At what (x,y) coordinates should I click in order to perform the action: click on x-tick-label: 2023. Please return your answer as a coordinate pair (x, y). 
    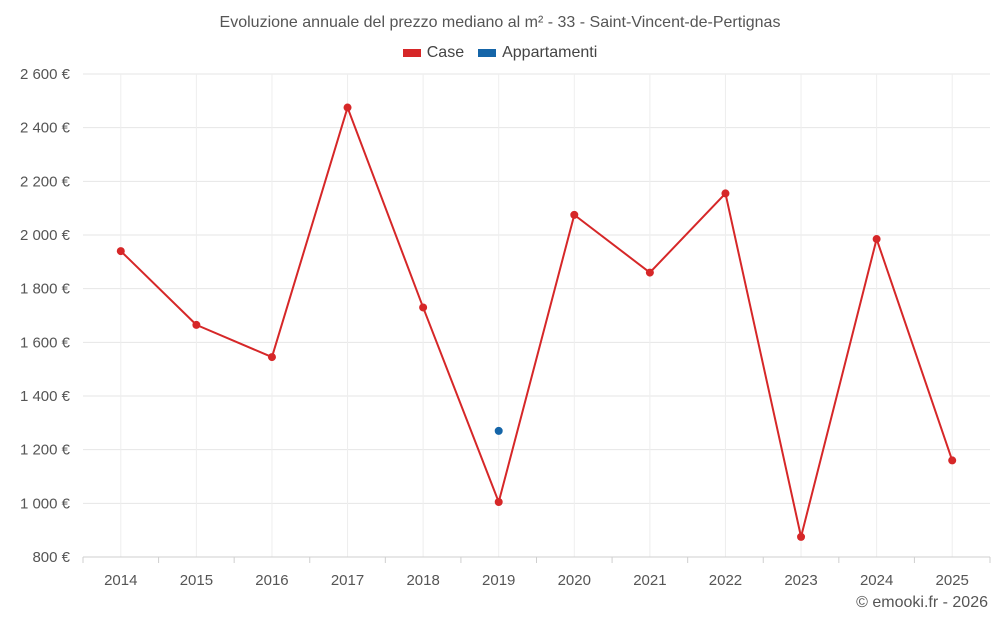
    Looking at the image, I should click on (800, 580).